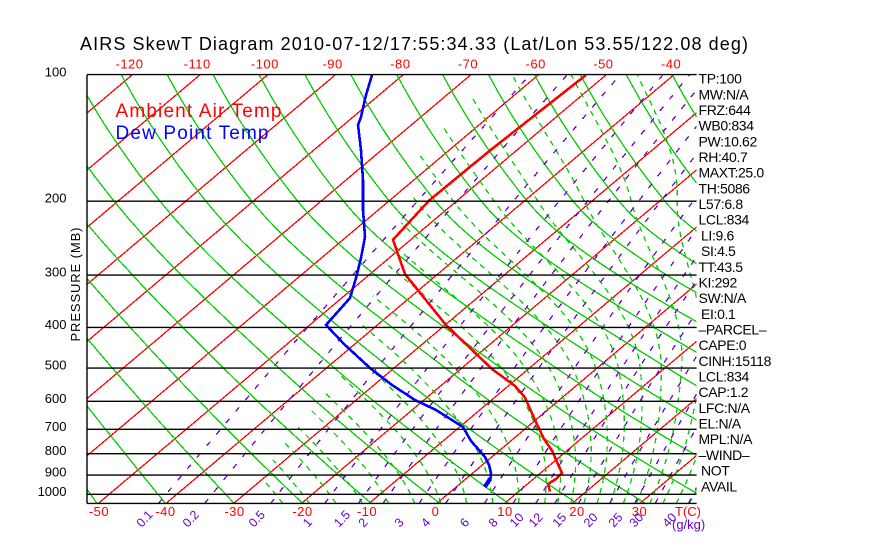  I want to click on svg-text: -110, so click(197, 64).